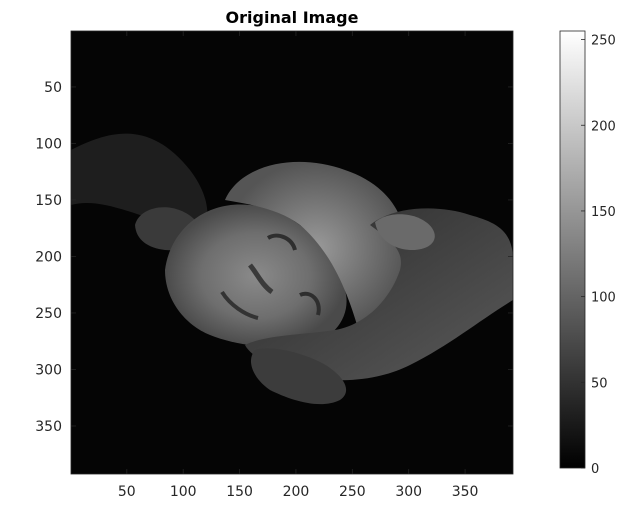  Describe the element at coordinates (48, 144) in the screenshot. I see `y-tick-label: 100` at that location.